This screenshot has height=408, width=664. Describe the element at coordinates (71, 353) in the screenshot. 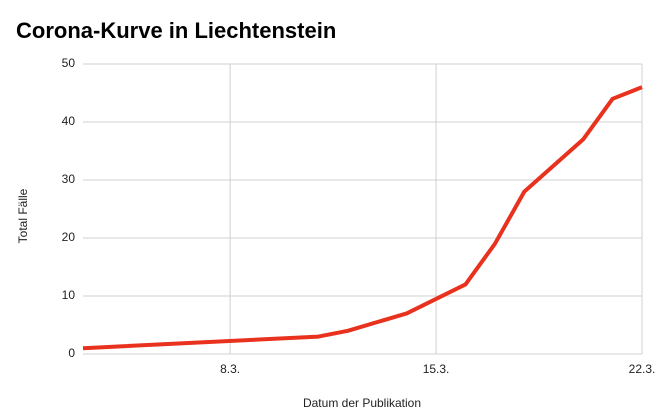

I see `y-tick-label: 0` at that location.